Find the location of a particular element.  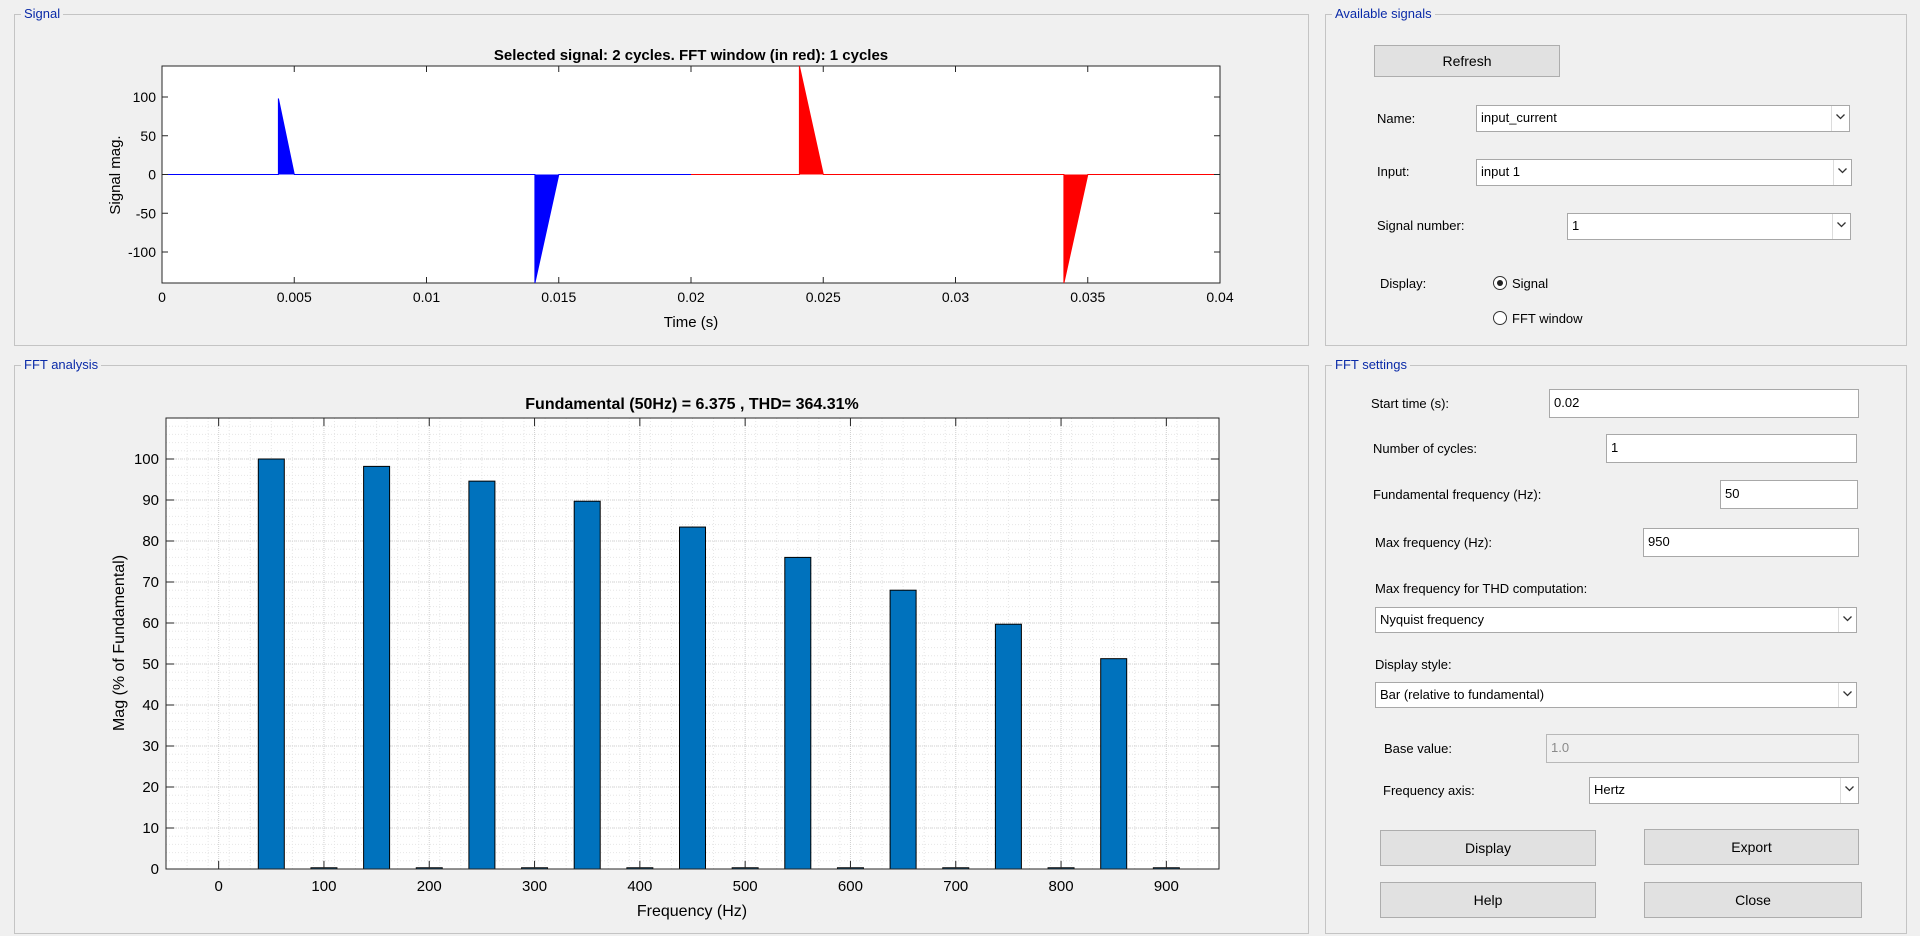

signal-x-tick-label: 0.015 is located at coordinates (558, 297).